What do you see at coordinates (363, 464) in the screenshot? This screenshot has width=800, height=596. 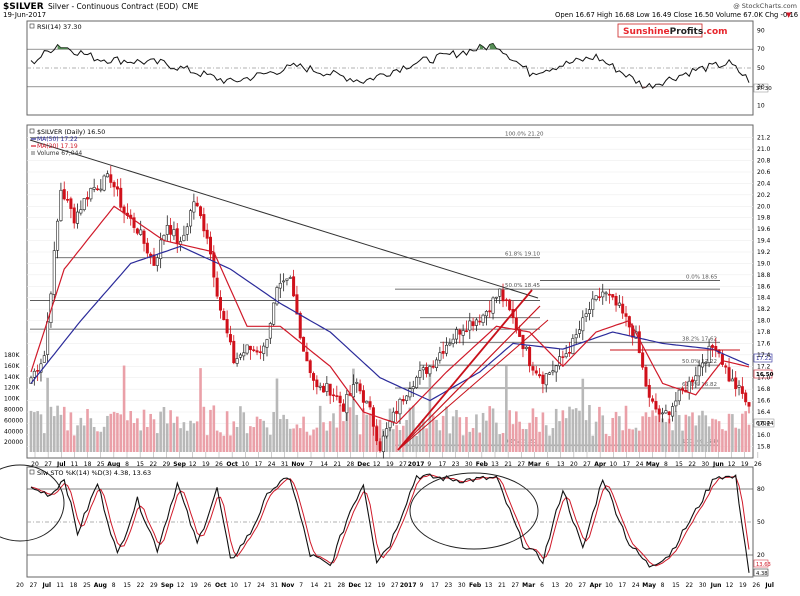 I see `x-axis-top-label: Dec` at bounding box center [363, 464].